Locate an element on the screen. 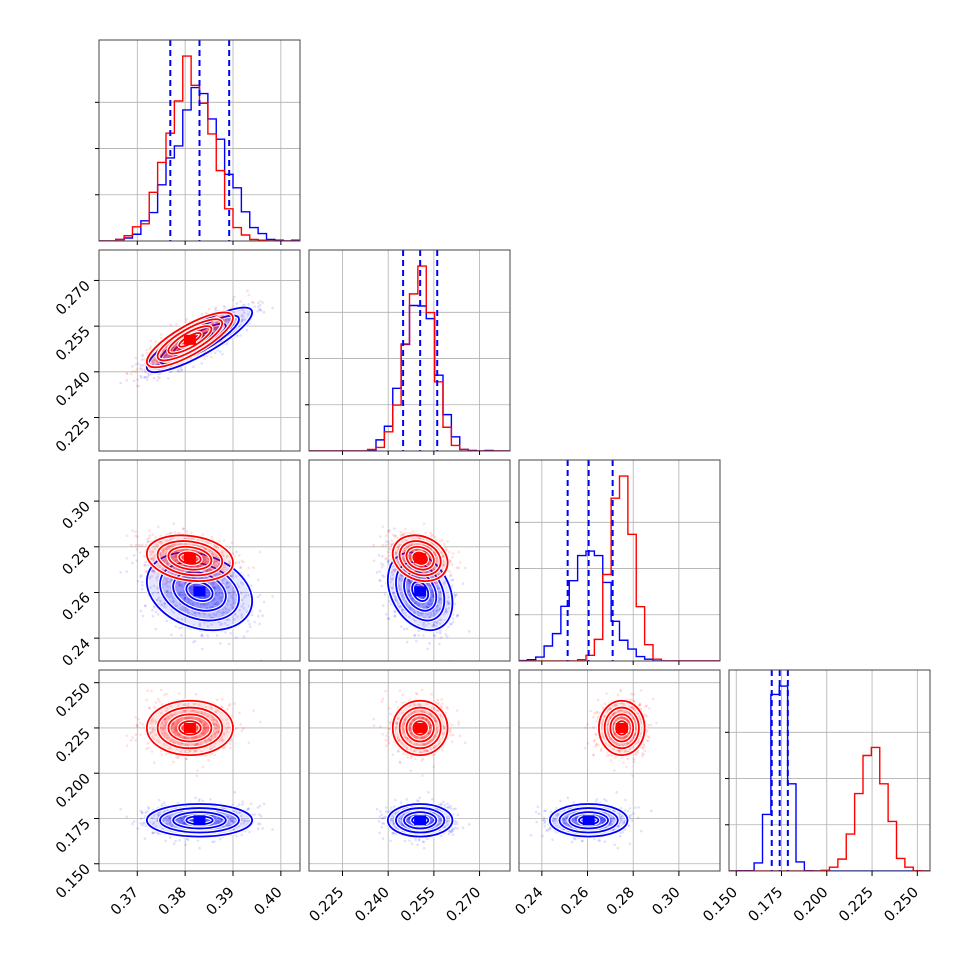  contour-line is located at coordinates (190, 340).